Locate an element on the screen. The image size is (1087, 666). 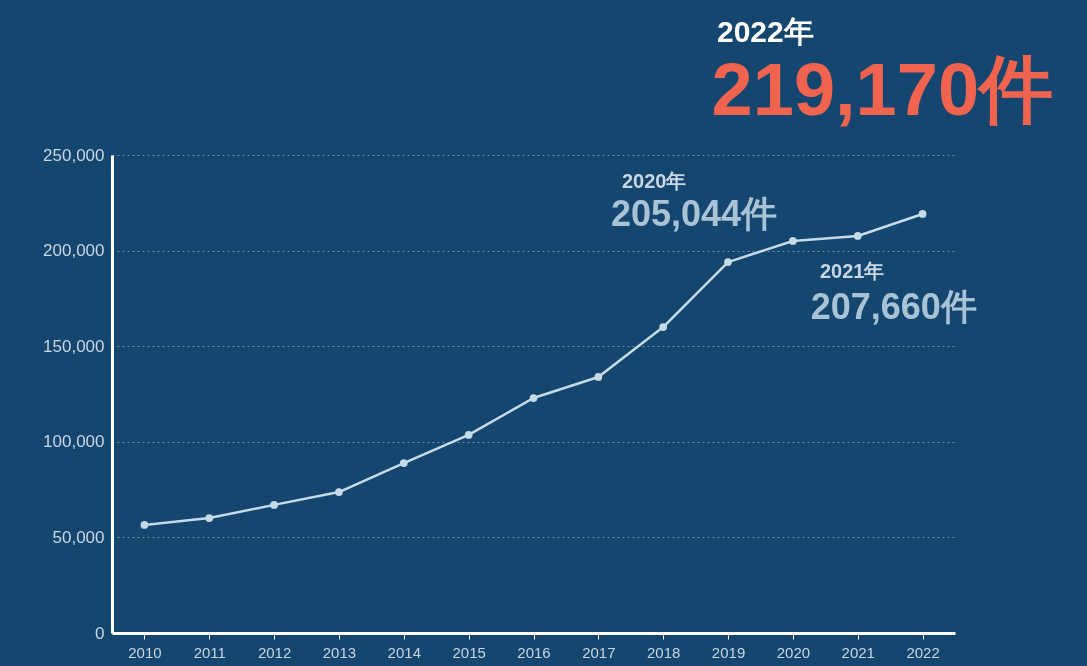
y-tick-label: 100,000 is located at coordinates (74, 442).